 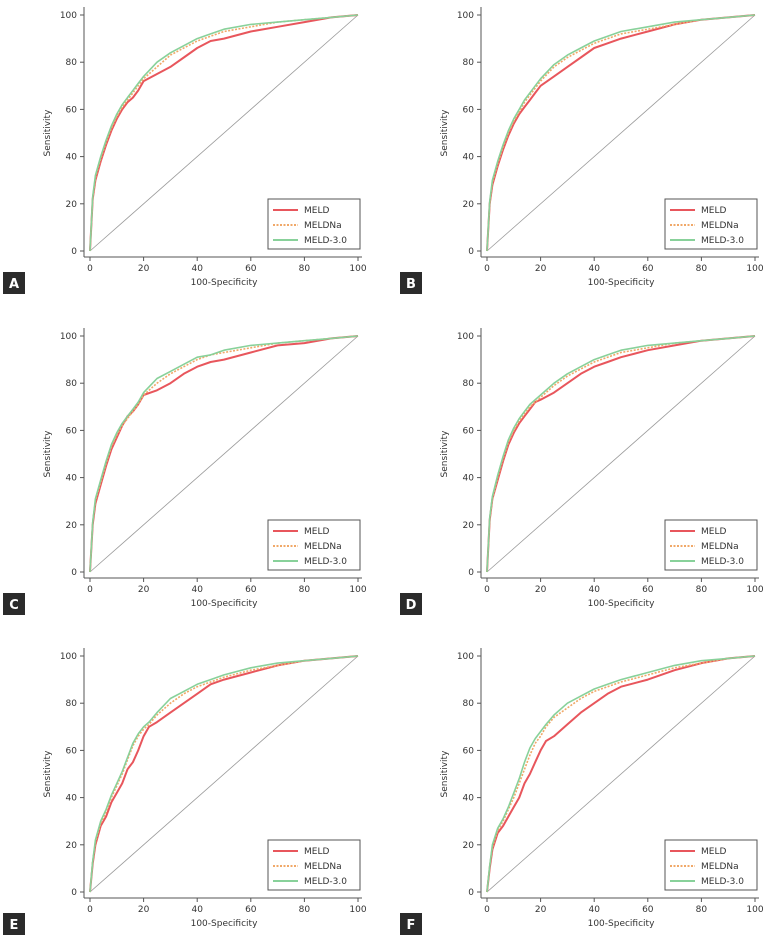 I want to click on panel-label: F, so click(x=411, y=924).